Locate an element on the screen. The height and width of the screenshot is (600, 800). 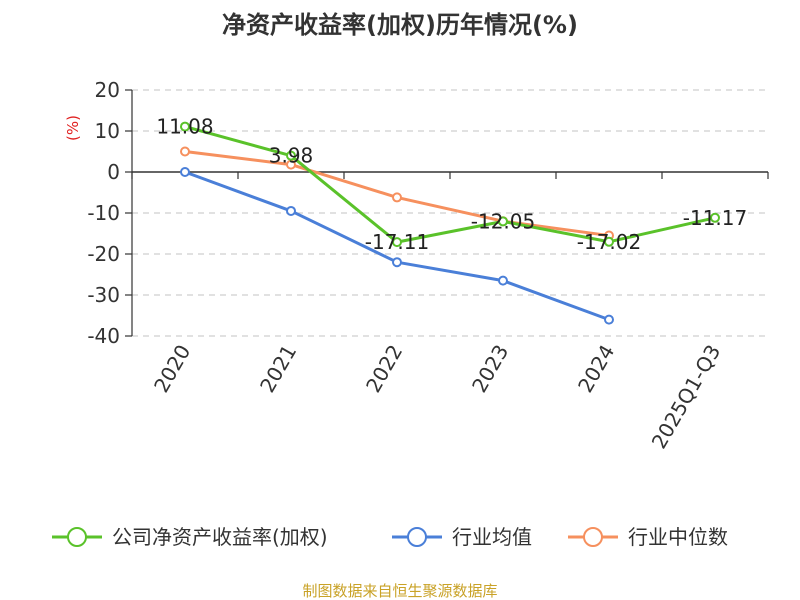
series-line is located at coordinates (450, 184).